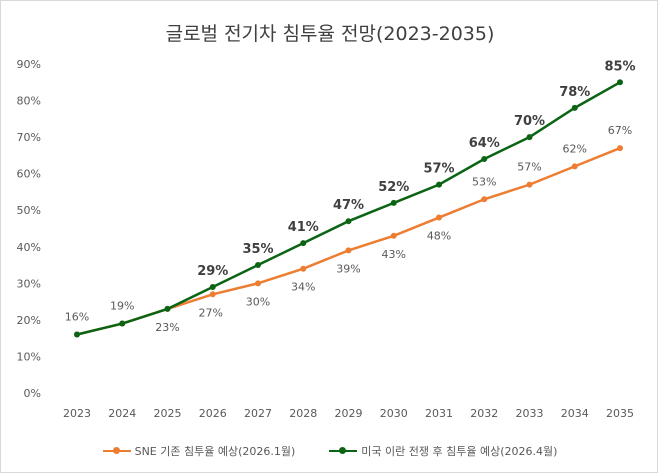 The width and height of the screenshot is (658, 474). Describe the element at coordinates (349, 413) in the screenshot. I see `x-tick-label: 2029` at that location.